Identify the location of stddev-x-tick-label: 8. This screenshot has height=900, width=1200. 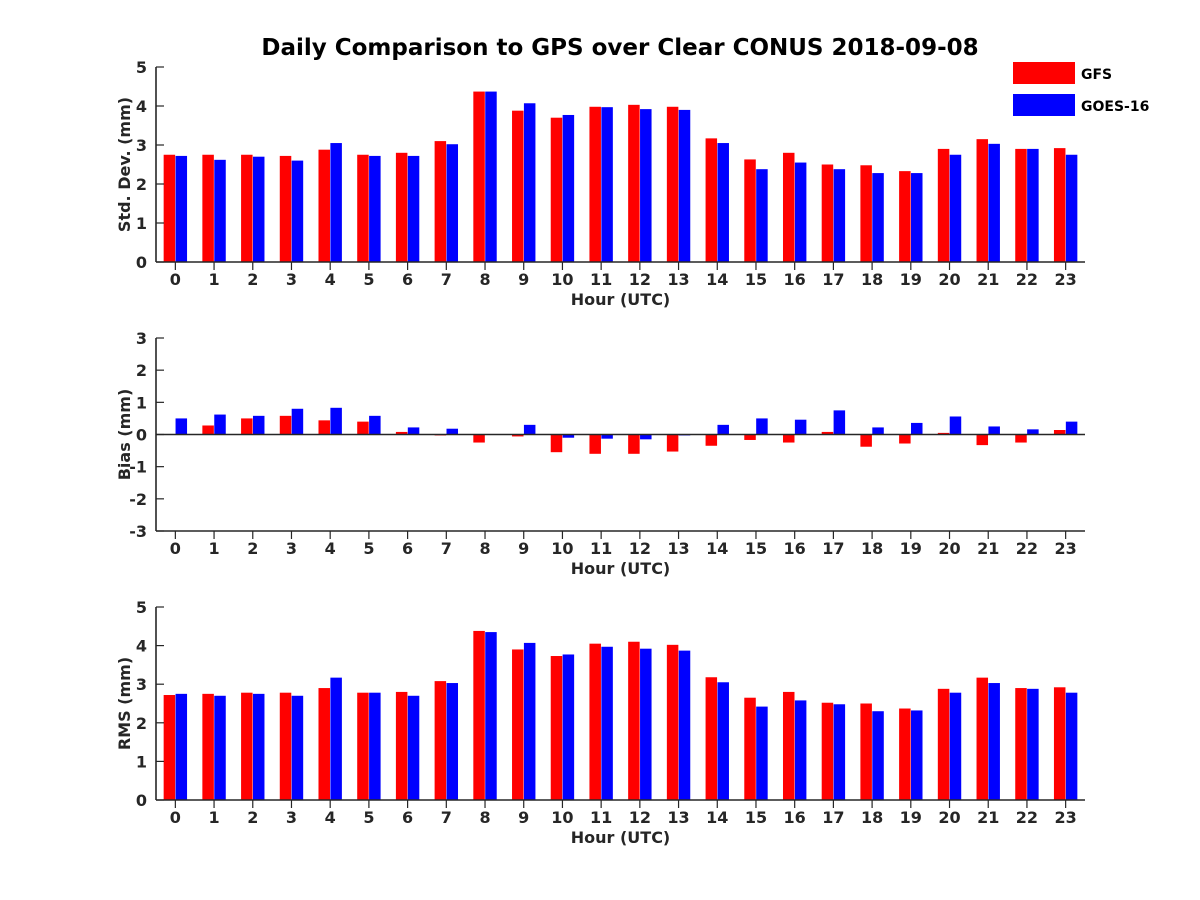
(484, 279).